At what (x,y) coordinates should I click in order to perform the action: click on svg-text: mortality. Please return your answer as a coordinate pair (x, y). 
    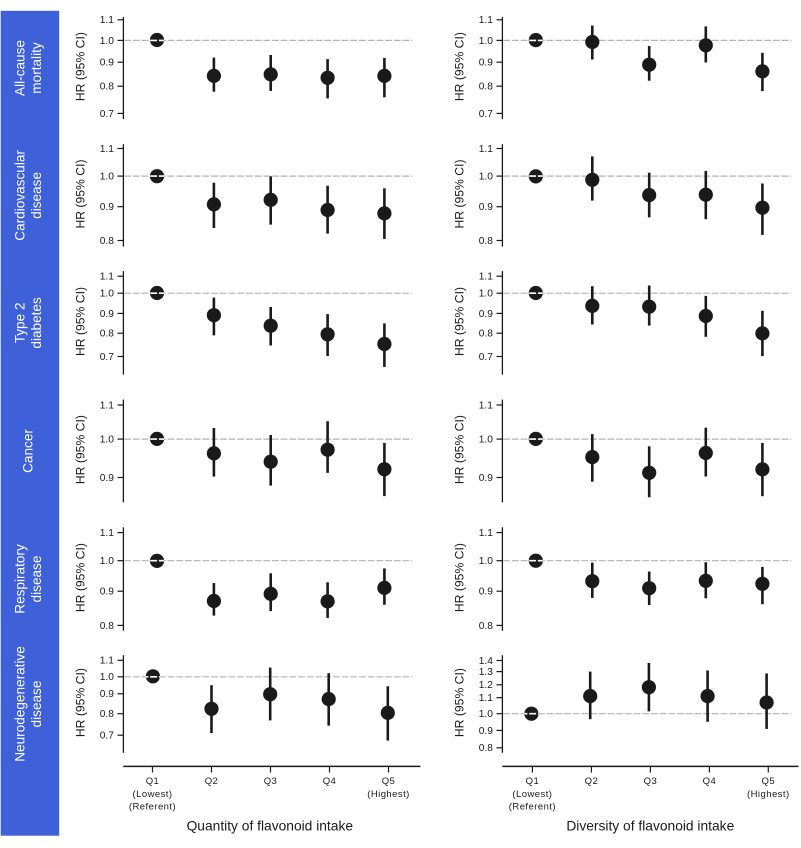
    Looking at the image, I should click on (36, 68).